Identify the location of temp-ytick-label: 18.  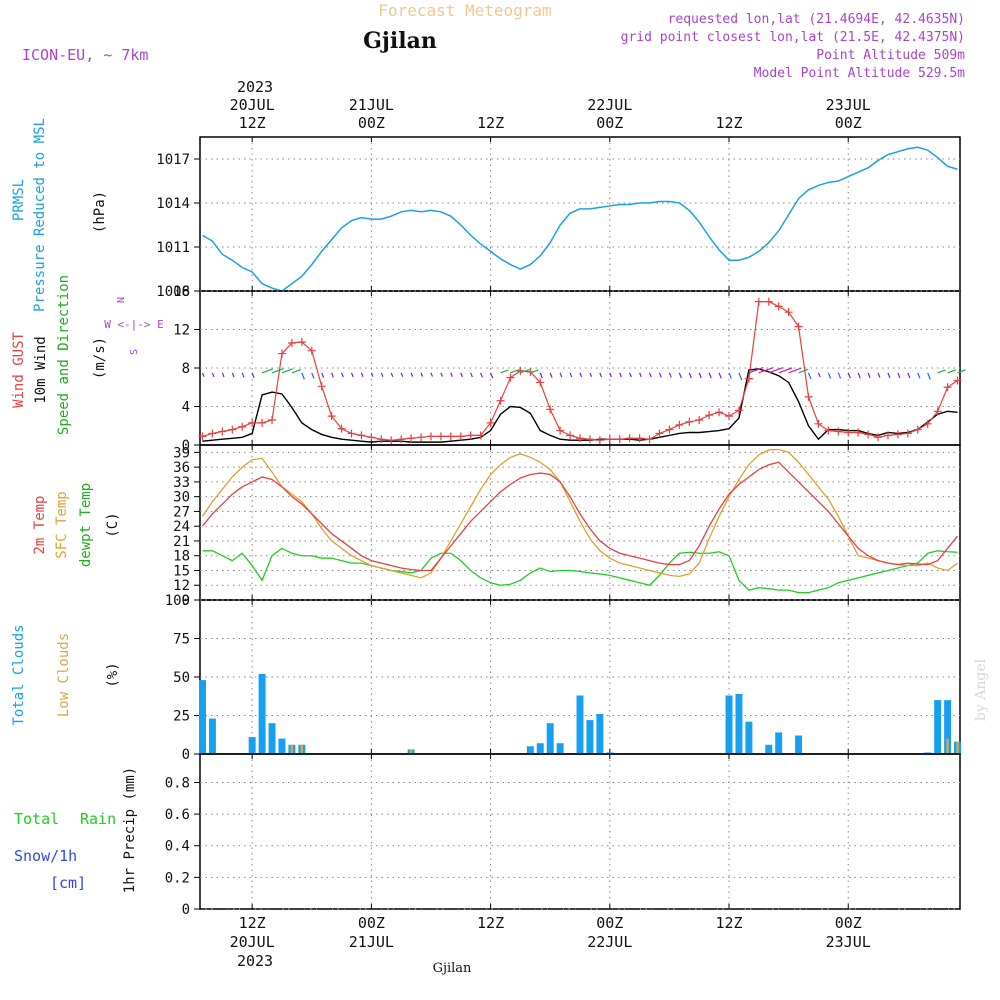
(181, 557).